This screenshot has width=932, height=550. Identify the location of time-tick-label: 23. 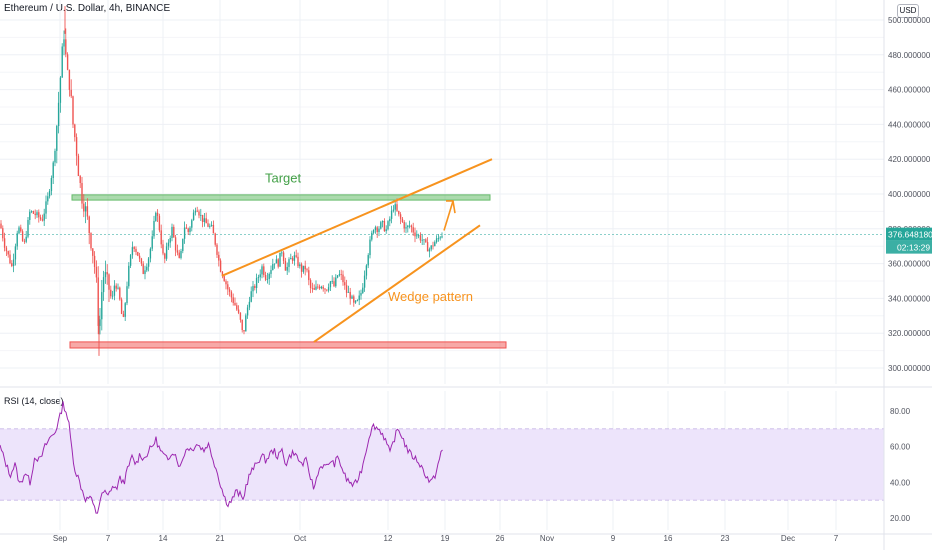
(725, 538).